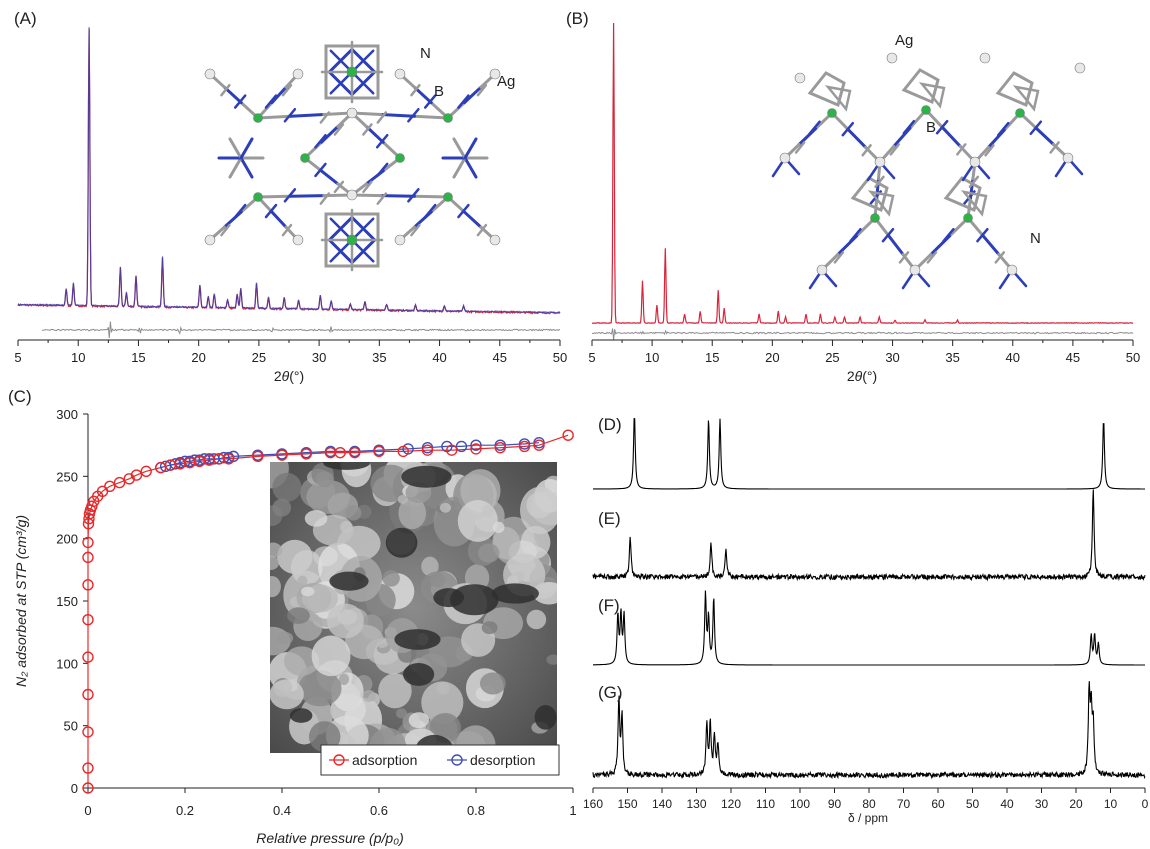  I want to click on panel-c-label: (C), so click(20, 396).